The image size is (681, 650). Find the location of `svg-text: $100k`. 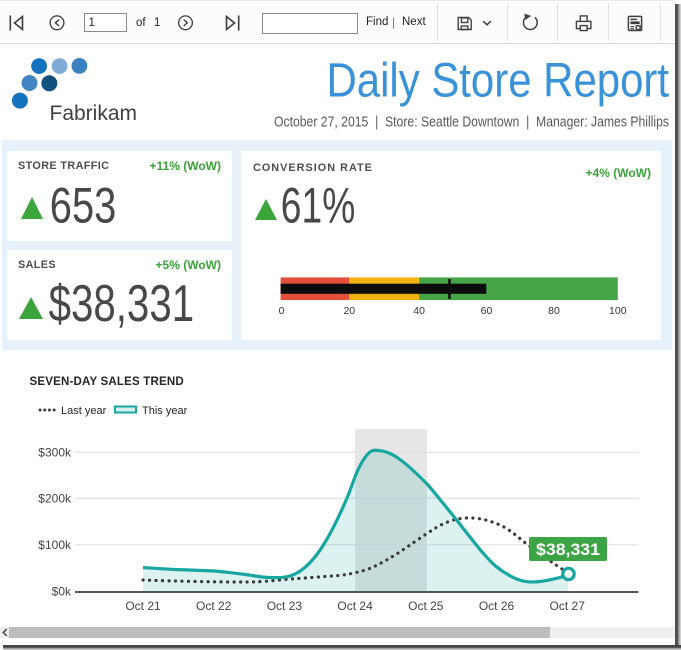

svg-text: $100k is located at coordinates (55, 545).